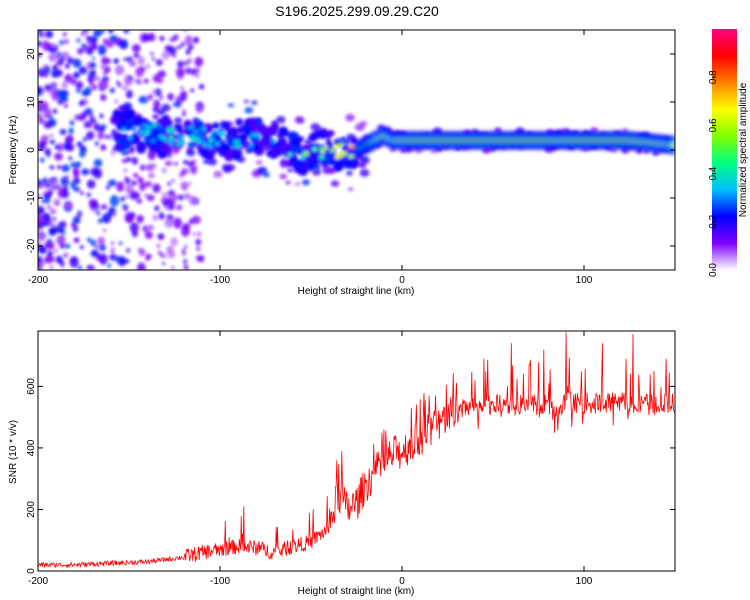 The width and height of the screenshot is (750, 600). I want to click on snr-y-tick-label: 0, so click(31, 571).